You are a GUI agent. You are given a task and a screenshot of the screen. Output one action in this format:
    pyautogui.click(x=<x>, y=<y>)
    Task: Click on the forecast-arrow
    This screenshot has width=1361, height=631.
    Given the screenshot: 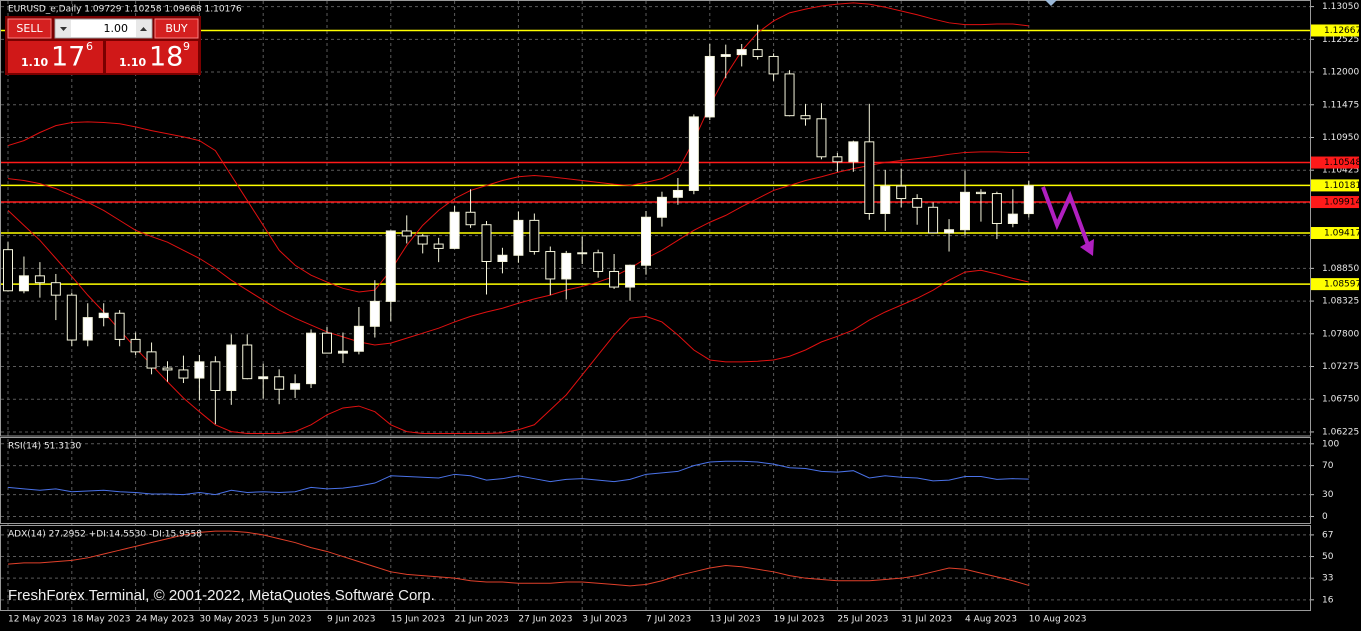 What is the action you would take?
    pyautogui.click(x=1065, y=216)
    